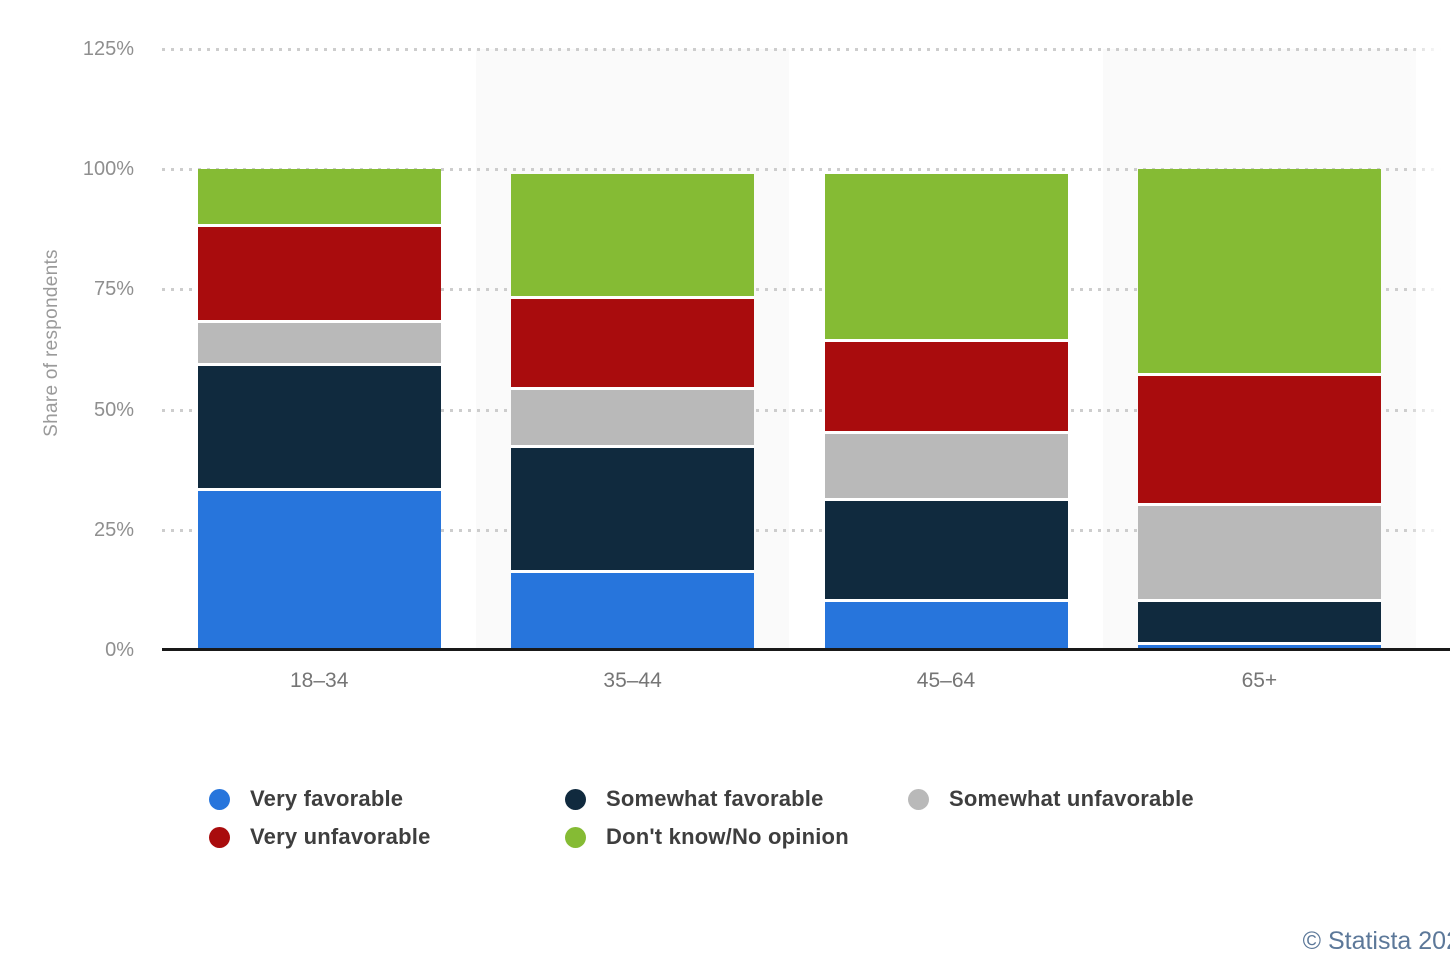 Image resolution: width=1450 pixels, height=968 pixels. Describe the element at coordinates (319, 570) in the screenshot. I see `bar-segment-18-34-very-favorable` at that location.